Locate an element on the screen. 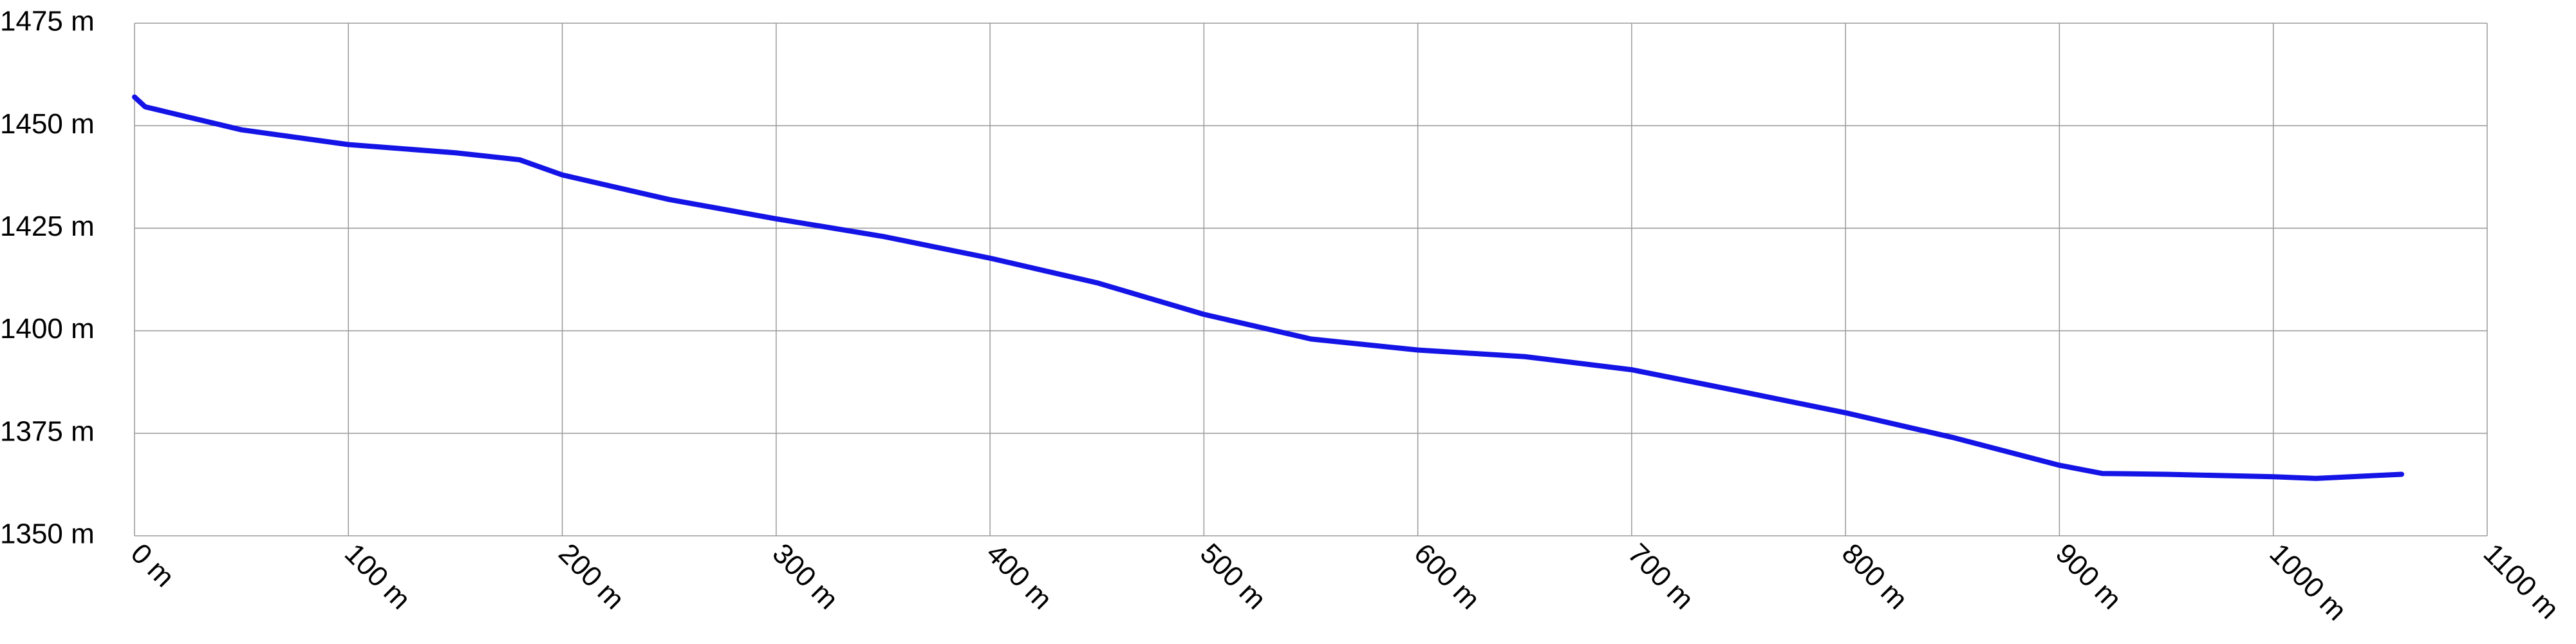 The width and height of the screenshot is (2576, 644). x-tick-label: 700 m is located at coordinates (1661, 577).